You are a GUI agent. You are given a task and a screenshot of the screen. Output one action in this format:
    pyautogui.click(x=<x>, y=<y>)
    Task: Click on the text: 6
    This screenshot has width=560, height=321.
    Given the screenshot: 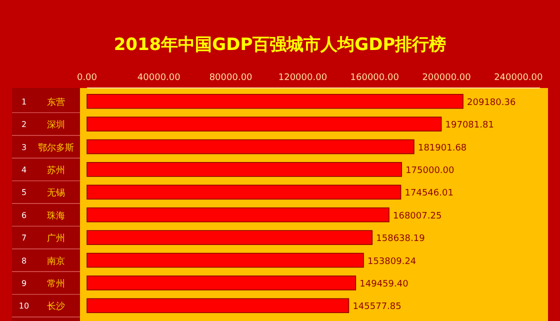 What is the action you would take?
    pyautogui.click(x=24, y=215)
    